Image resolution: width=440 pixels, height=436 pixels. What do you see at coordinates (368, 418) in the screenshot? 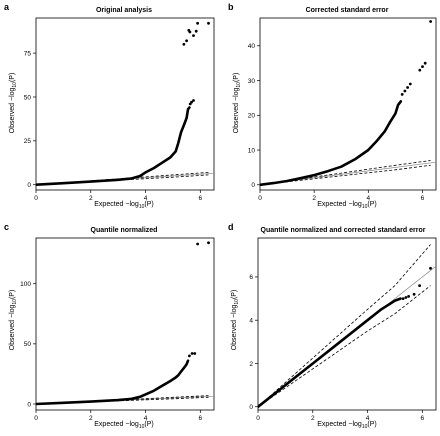
I see `panel-d-xtick-label: 4` at bounding box center [368, 418].